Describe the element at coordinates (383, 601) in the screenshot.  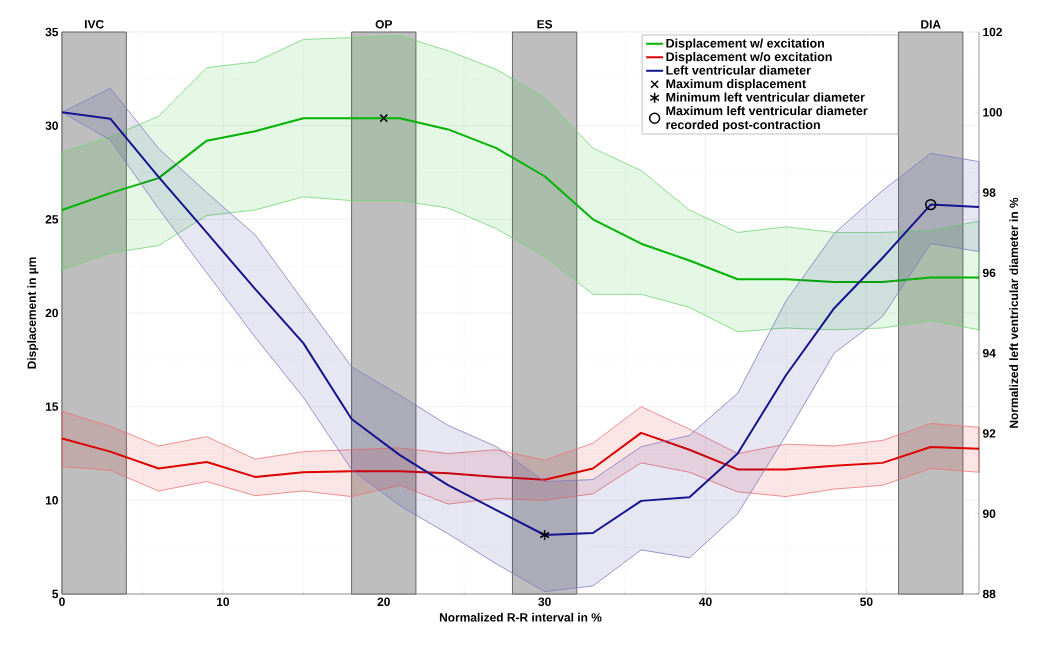
I see `x-tick-label: 20` at that location.